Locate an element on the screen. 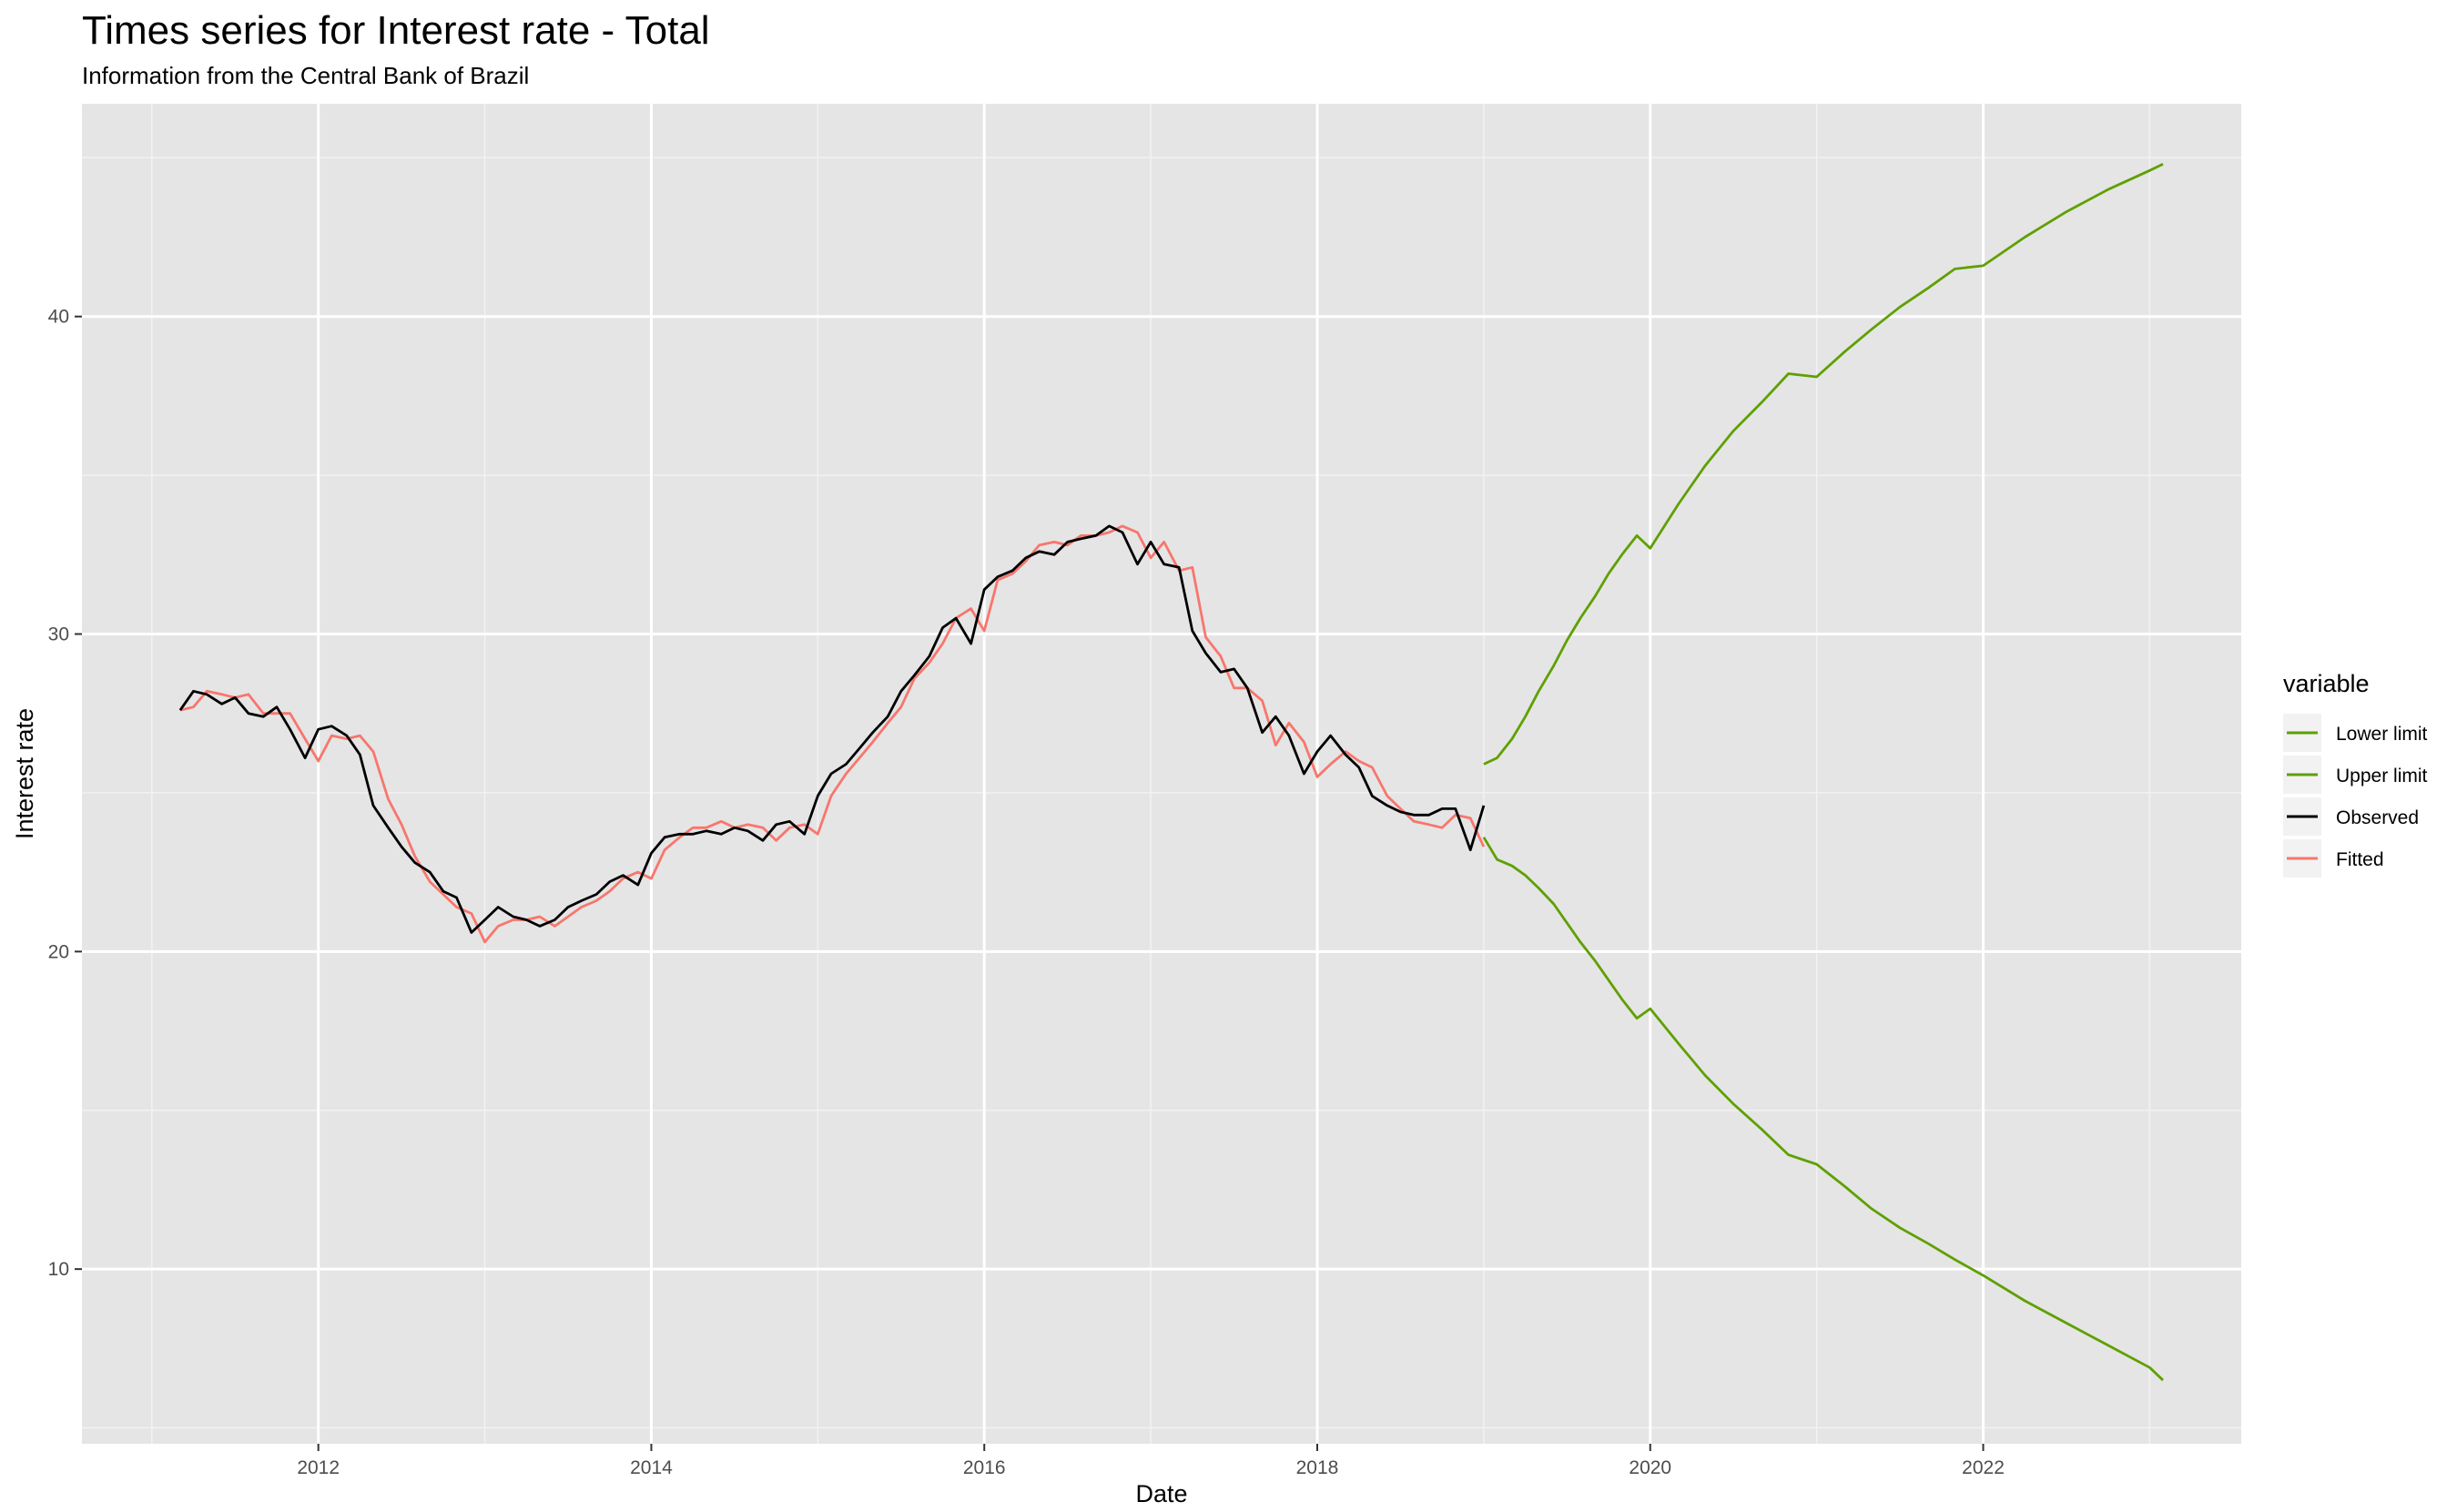  x-tick-label: 2014 is located at coordinates (651, 1467).